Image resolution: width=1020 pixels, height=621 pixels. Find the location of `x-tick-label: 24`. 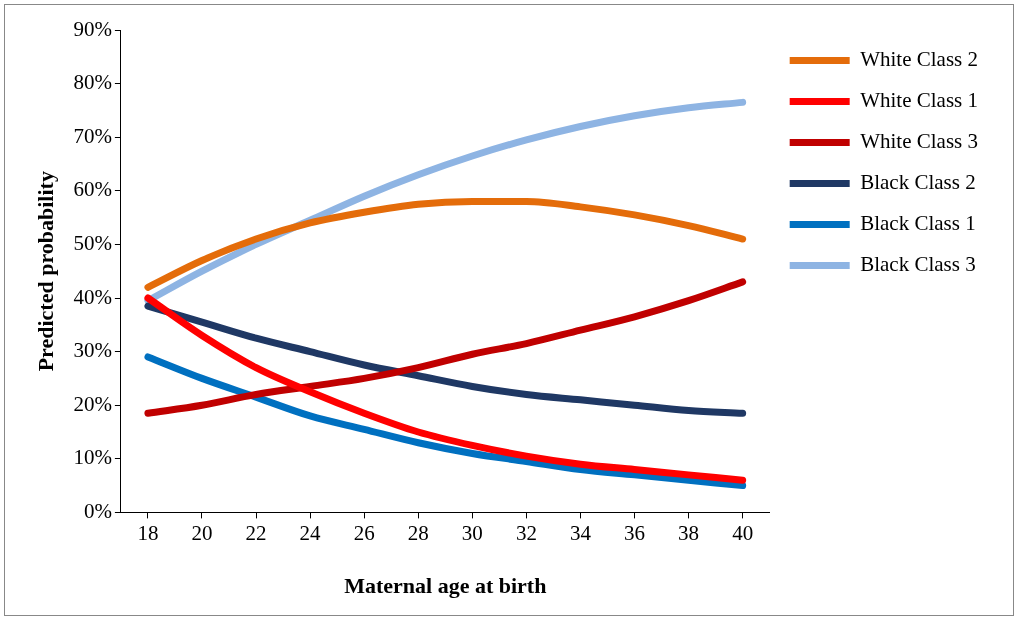

x-tick-label: 24 is located at coordinates (310, 532).